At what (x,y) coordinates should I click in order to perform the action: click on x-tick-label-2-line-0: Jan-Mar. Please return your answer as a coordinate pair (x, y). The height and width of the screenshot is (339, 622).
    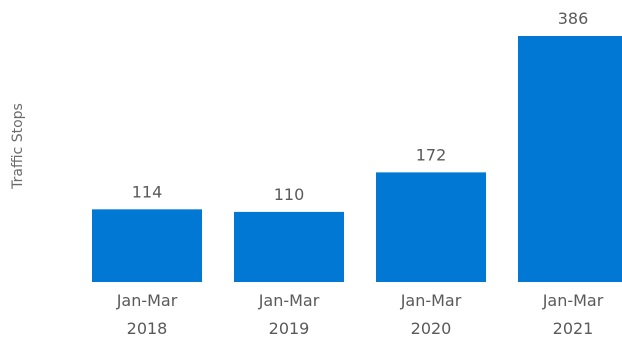
    Looking at the image, I should click on (431, 300).